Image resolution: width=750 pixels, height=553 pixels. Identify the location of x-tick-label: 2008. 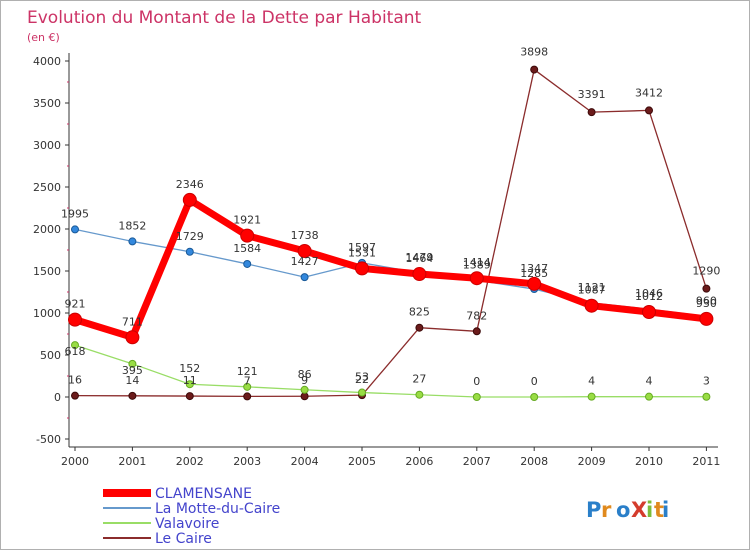
(534, 461).